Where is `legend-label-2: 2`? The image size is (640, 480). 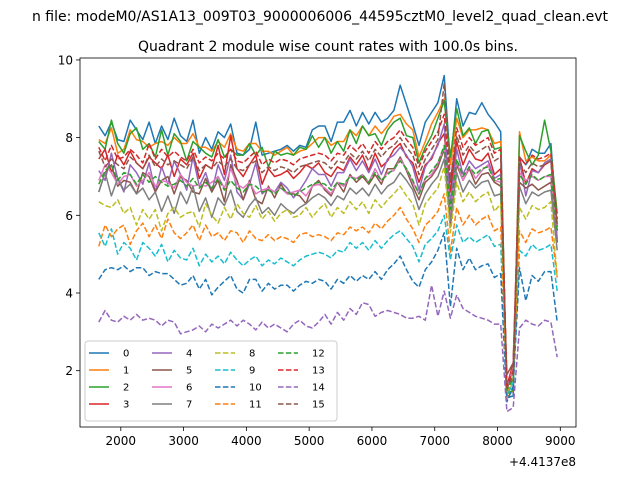 legend-label-2: 2 is located at coordinates (126, 388).